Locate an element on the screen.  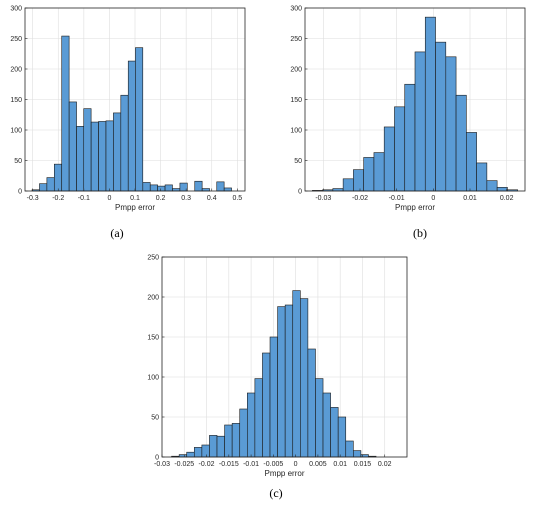
x-tick-label: 0.2 is located at coordinates (161, 198).